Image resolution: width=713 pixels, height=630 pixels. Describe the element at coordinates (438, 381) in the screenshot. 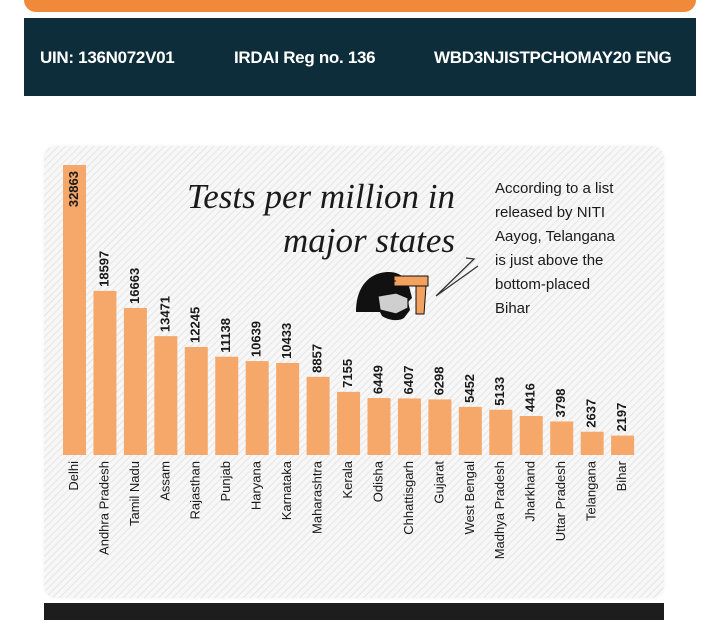

I see `data-label-gujarat: 6298` at that location.